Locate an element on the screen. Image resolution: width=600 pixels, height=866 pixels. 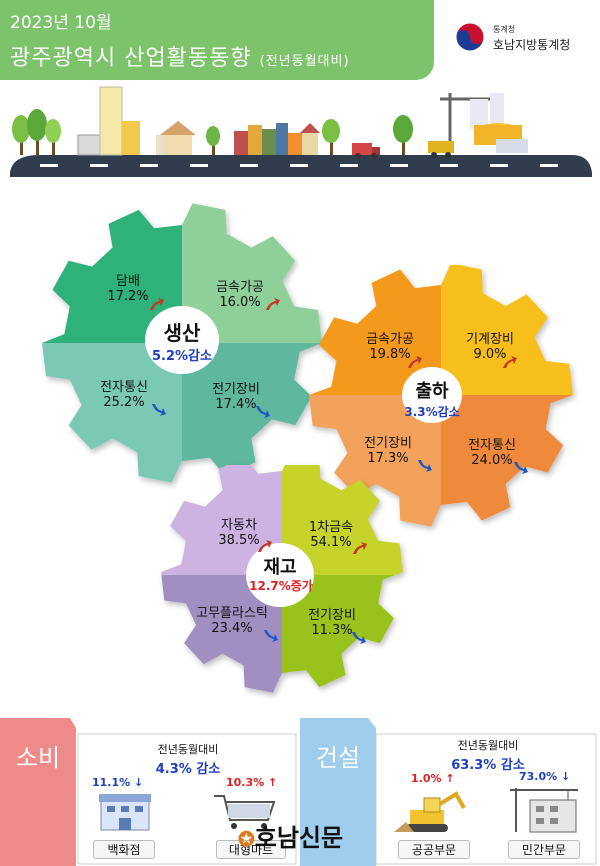
inventory-center-disc is located at coordinates (280, 575).